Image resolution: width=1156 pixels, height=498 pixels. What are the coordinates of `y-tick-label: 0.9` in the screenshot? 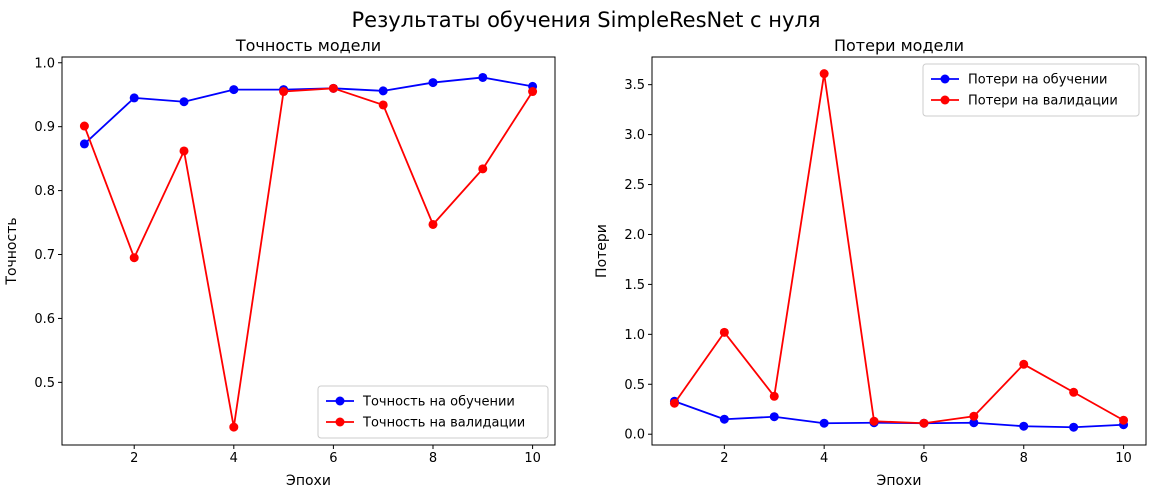 It's located at (44, 127).